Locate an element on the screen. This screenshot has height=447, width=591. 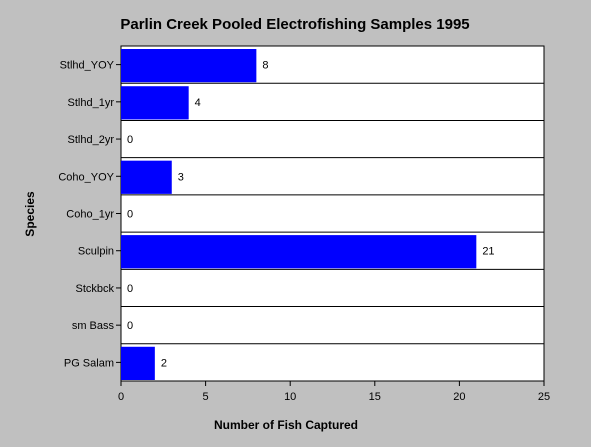
x-axis-title: Number of Fish Captured is located at coordinates (286, 425).